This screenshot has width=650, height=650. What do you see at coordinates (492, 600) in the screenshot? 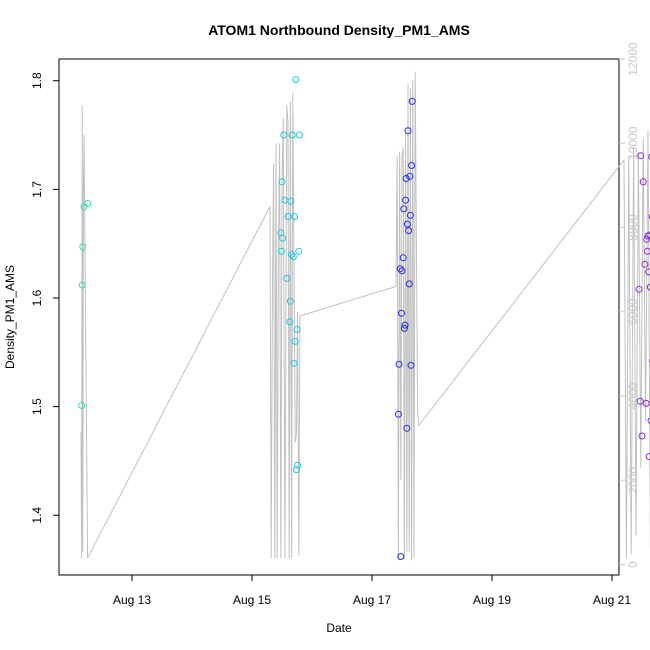
I see `x-tick-label: Aug 19` at bounding box center [492, 600].